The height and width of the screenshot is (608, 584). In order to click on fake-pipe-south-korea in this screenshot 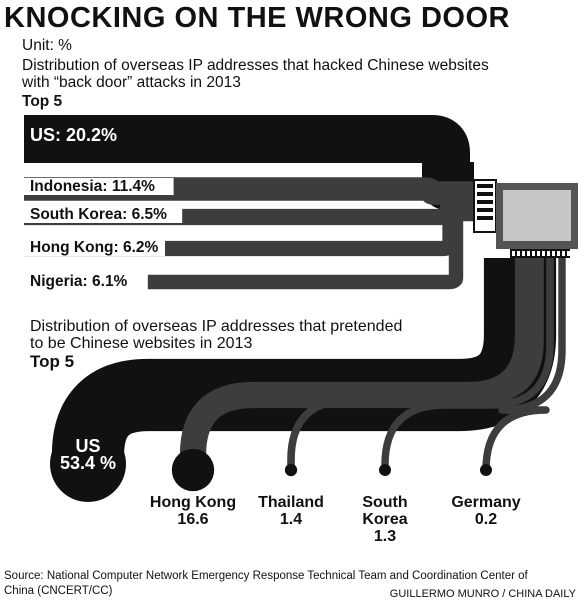, I will do `click(467, 364)`.